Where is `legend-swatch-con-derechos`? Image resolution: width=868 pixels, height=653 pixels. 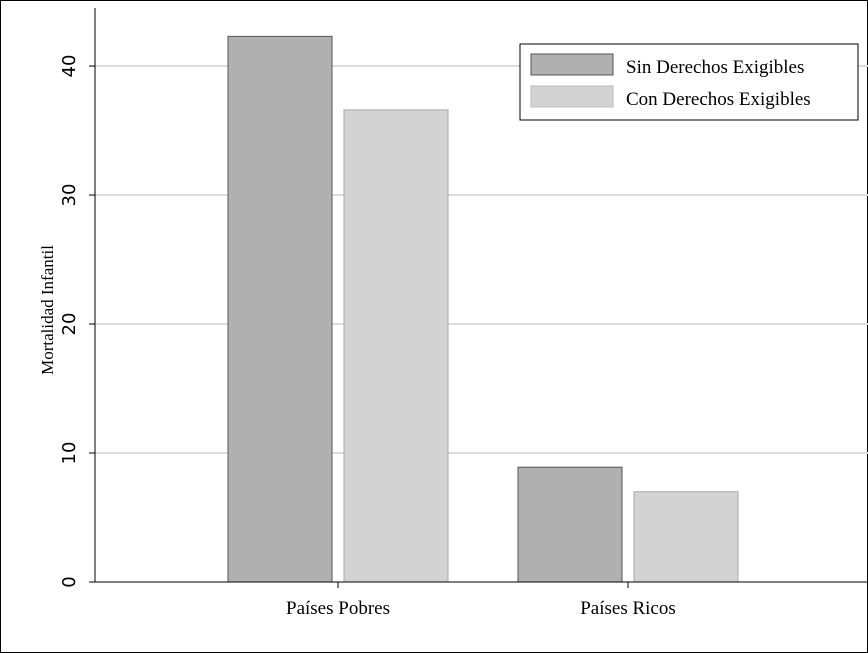 legend-swatch-con-derechos is located at coordinates (572, 96).